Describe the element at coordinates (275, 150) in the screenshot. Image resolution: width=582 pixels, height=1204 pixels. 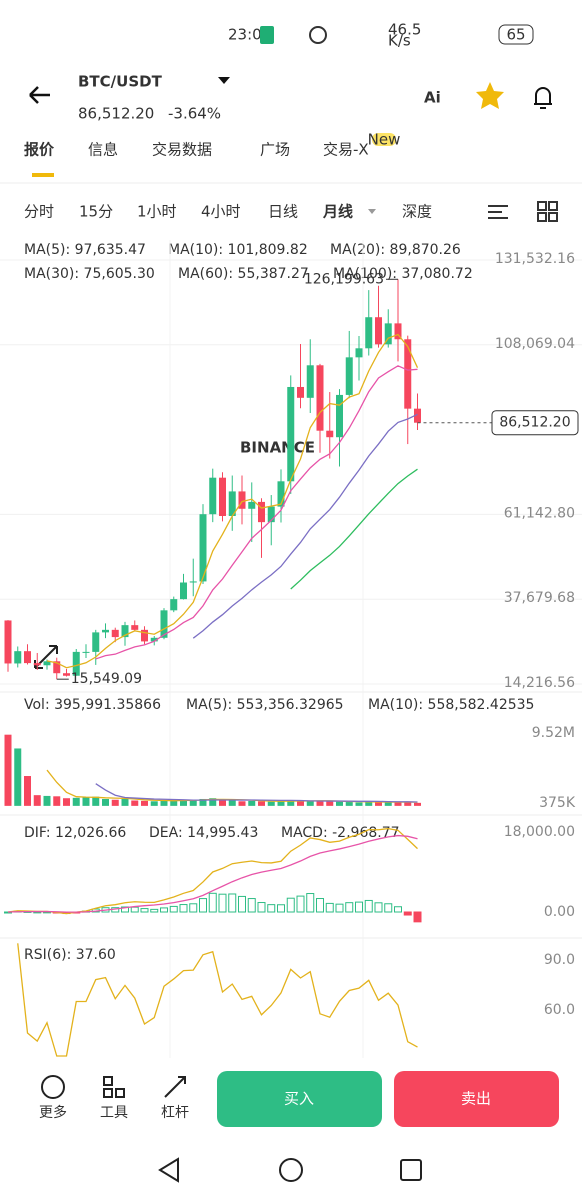
I see `tab: 广场` at that location.